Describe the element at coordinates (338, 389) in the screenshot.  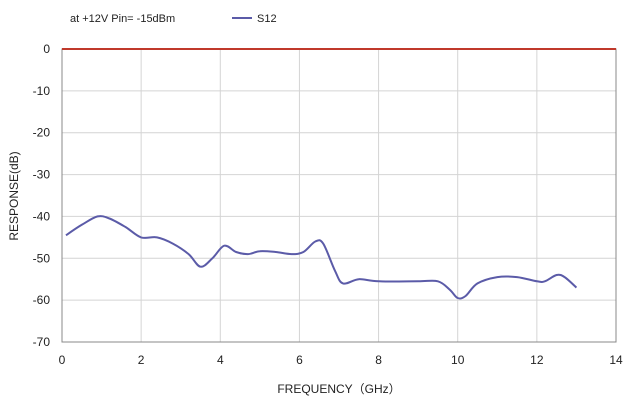
I see `x-axis-title: FREQUENCY（GHz）` at that location.